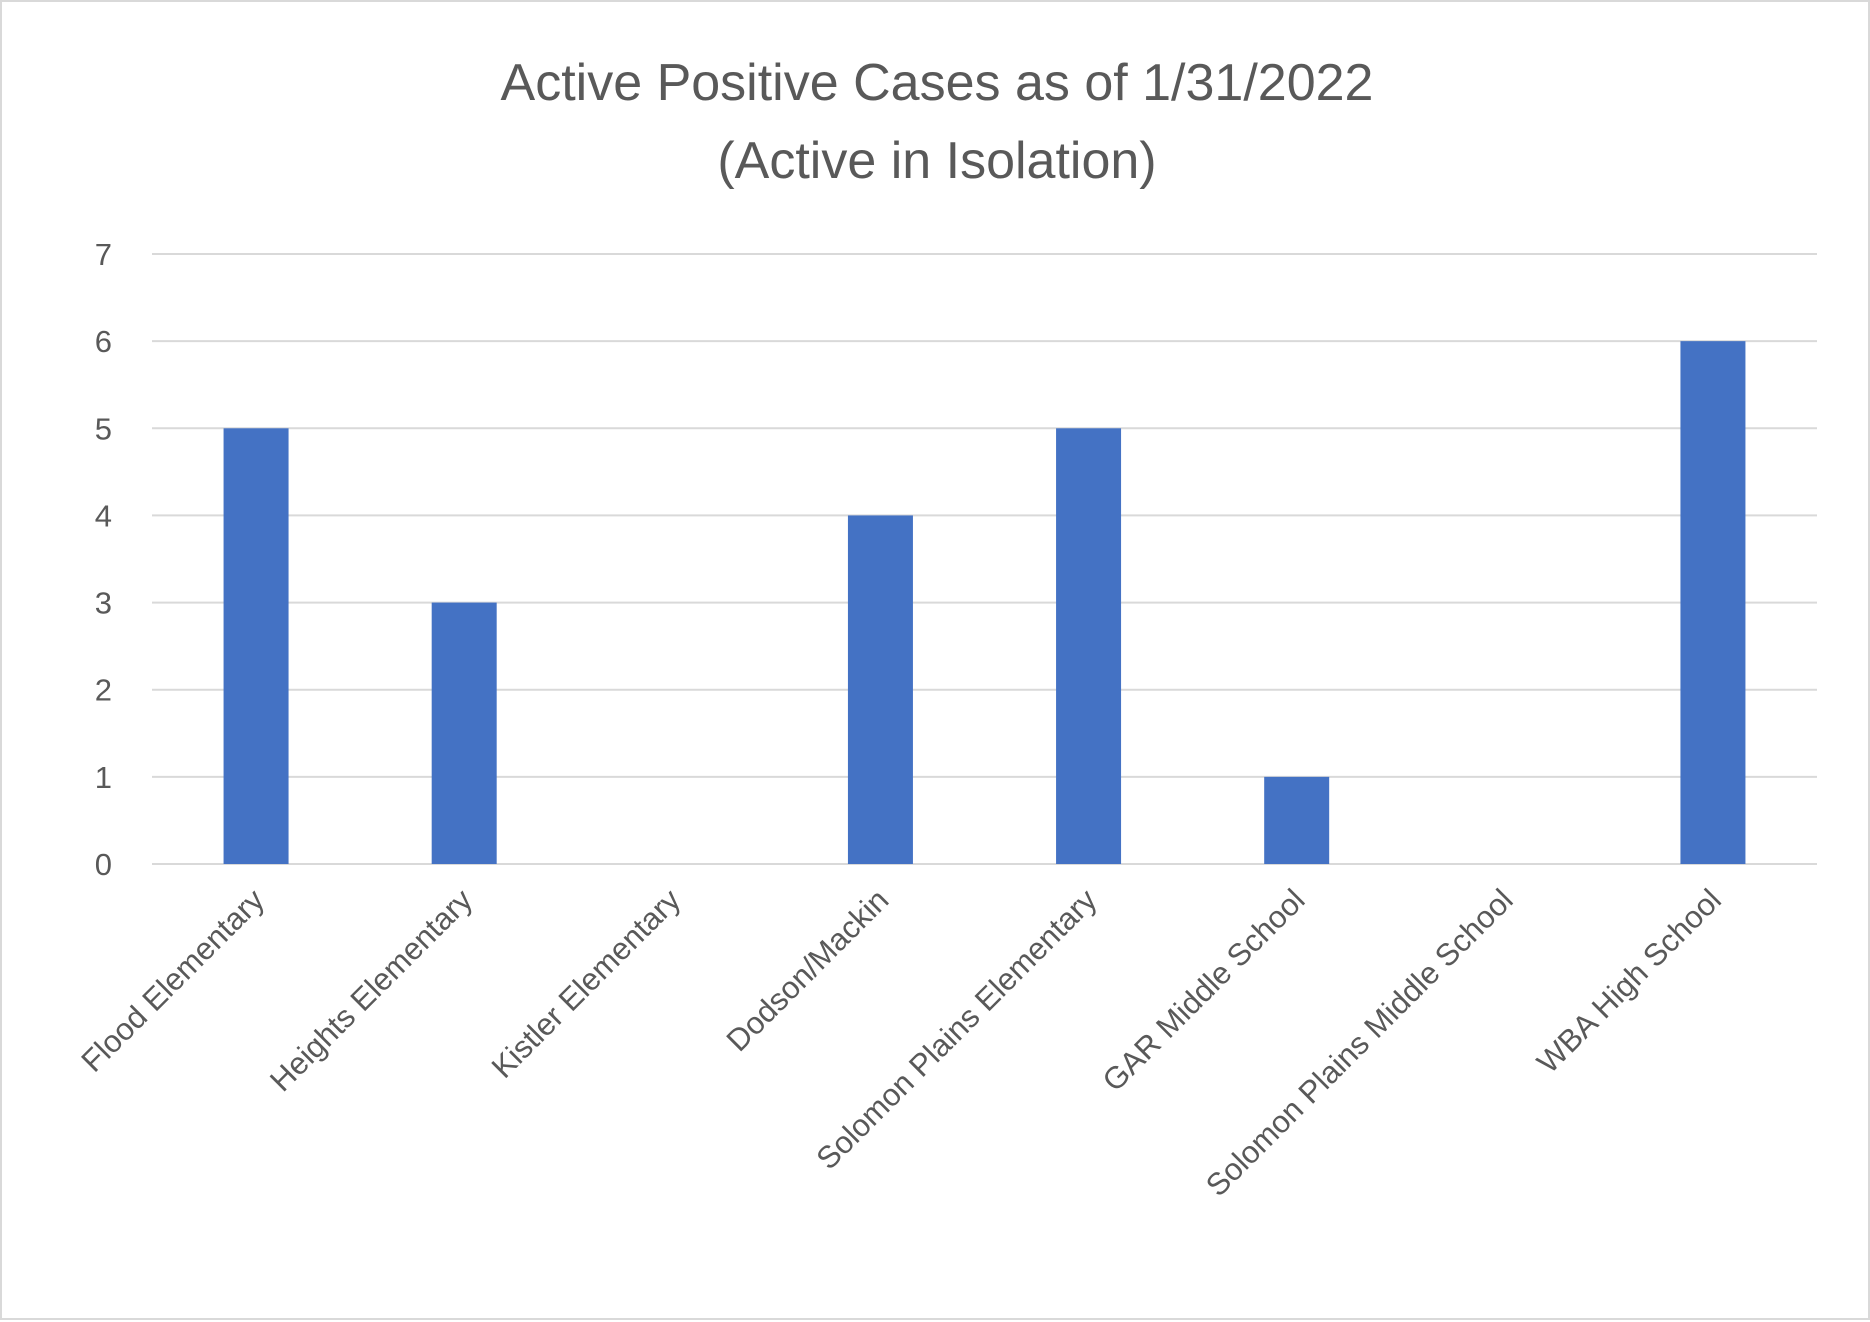 The height and width of the screenshot is (1322, 1870). I want to click on chart-title-line-2: (Active in Isolation), so click(936, 161).